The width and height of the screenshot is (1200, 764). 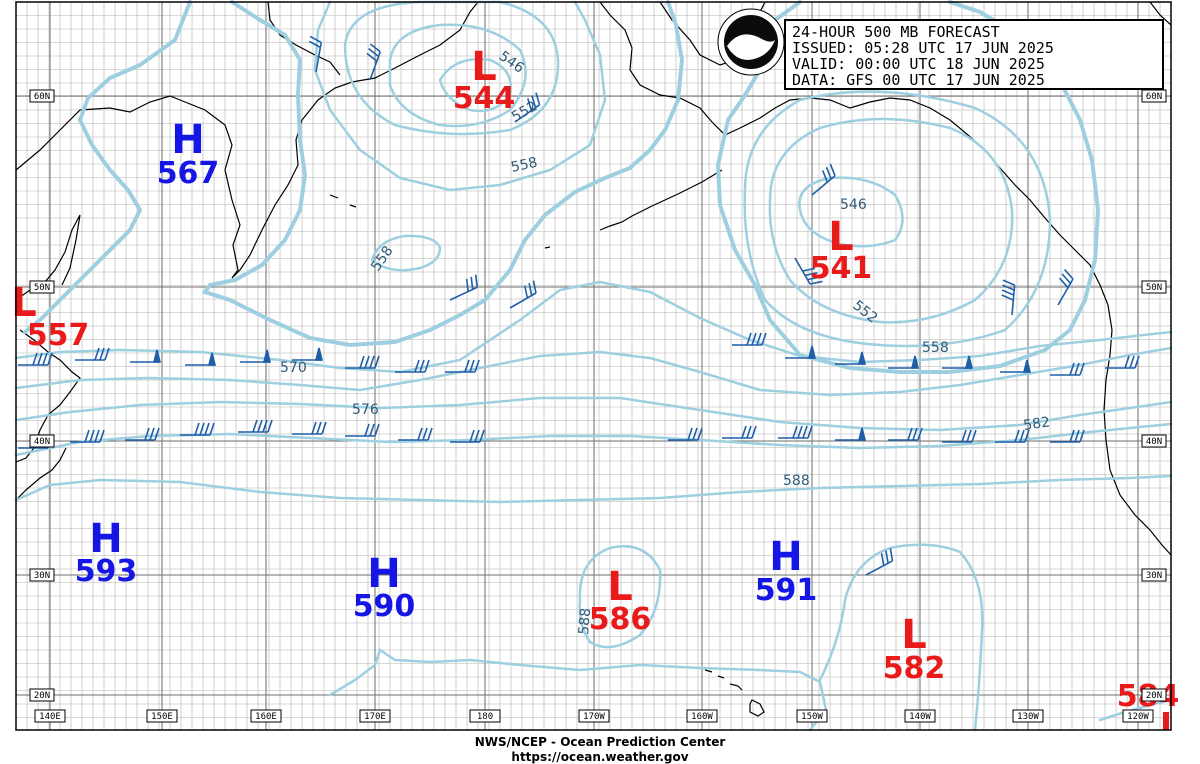 I want to click on svg-text: 160E, so click(x=266, y=717).